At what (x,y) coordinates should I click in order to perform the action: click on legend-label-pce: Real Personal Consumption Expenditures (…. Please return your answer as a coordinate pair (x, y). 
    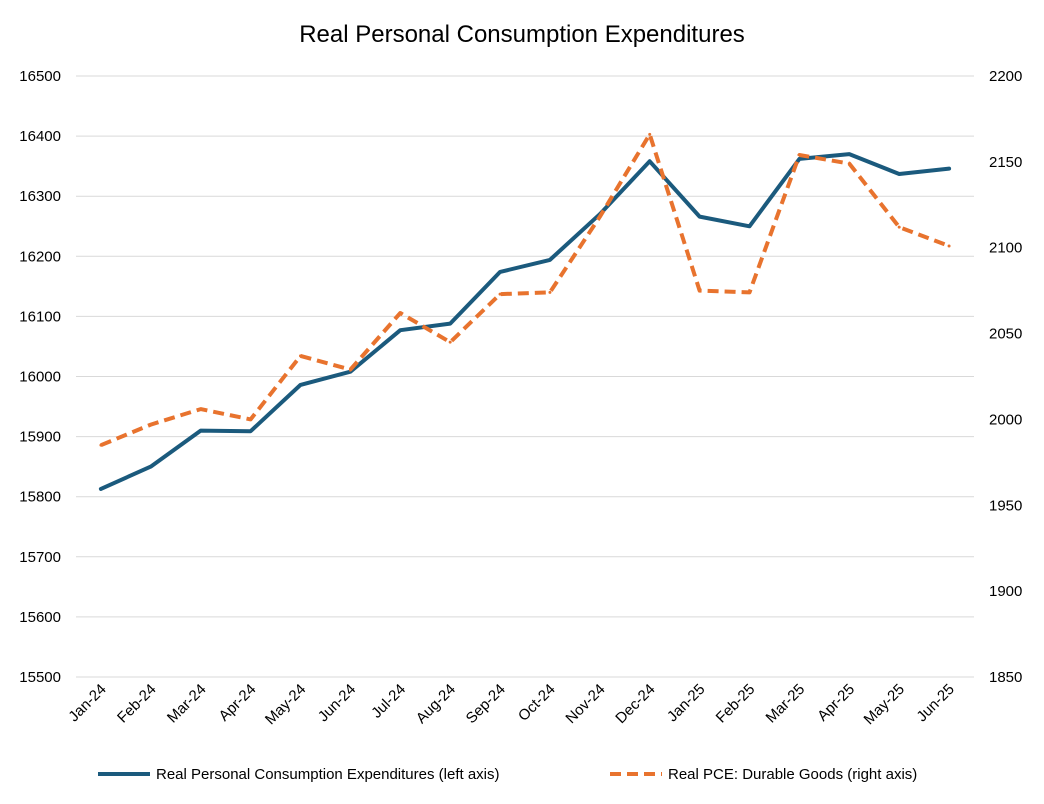
    Looking at the image, I should click on (328, 774).